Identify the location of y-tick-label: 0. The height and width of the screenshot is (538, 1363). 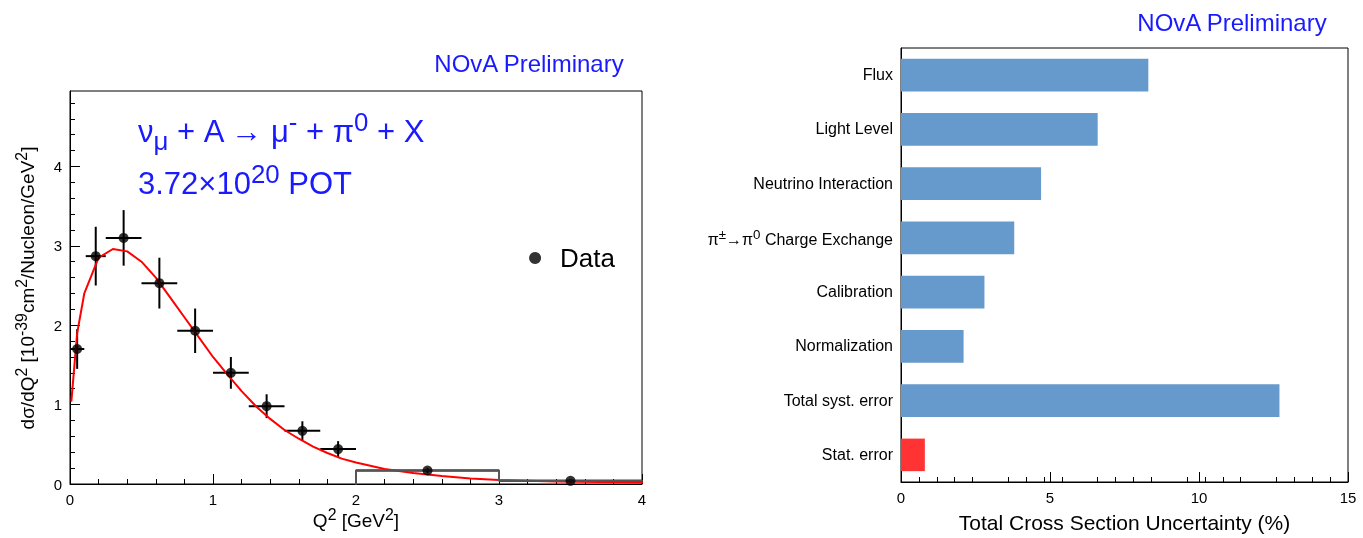
(57, 484).